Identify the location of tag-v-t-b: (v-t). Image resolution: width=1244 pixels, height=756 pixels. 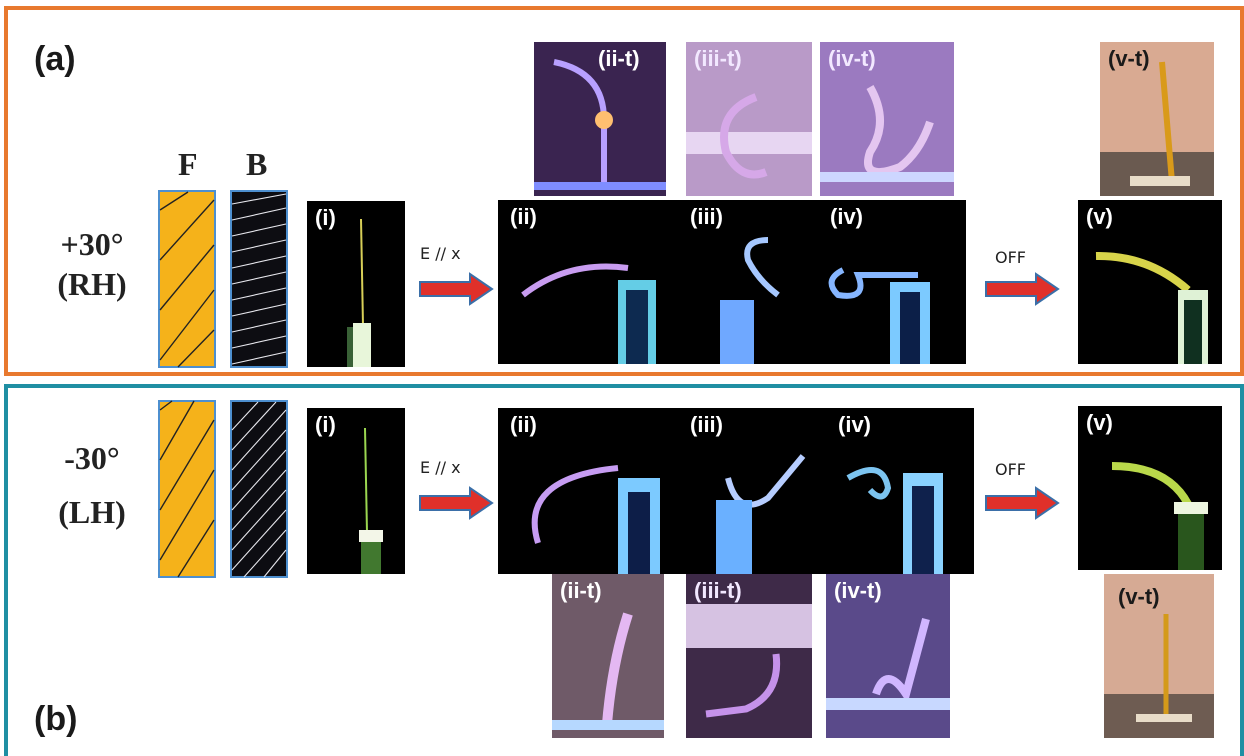
(1139, 596).